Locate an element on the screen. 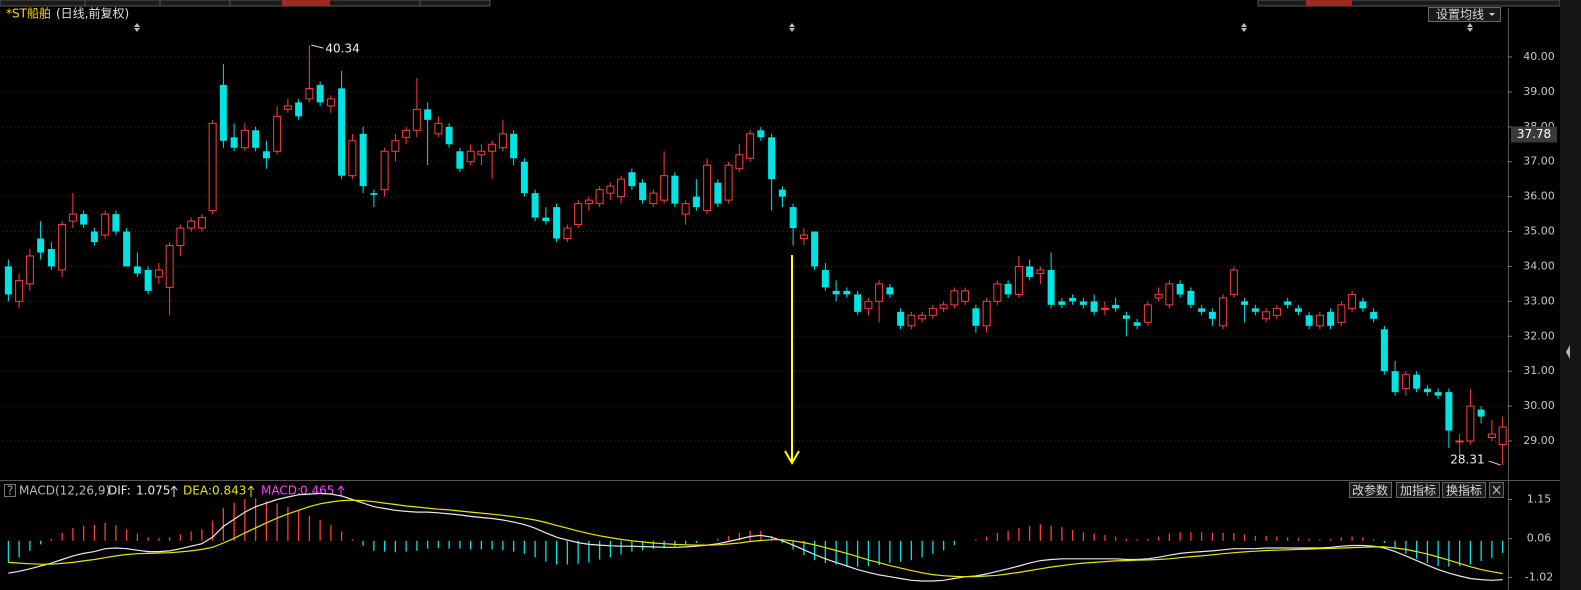 The image size is (1581, 590). dif-arrow is located at coordinates (174, 491).